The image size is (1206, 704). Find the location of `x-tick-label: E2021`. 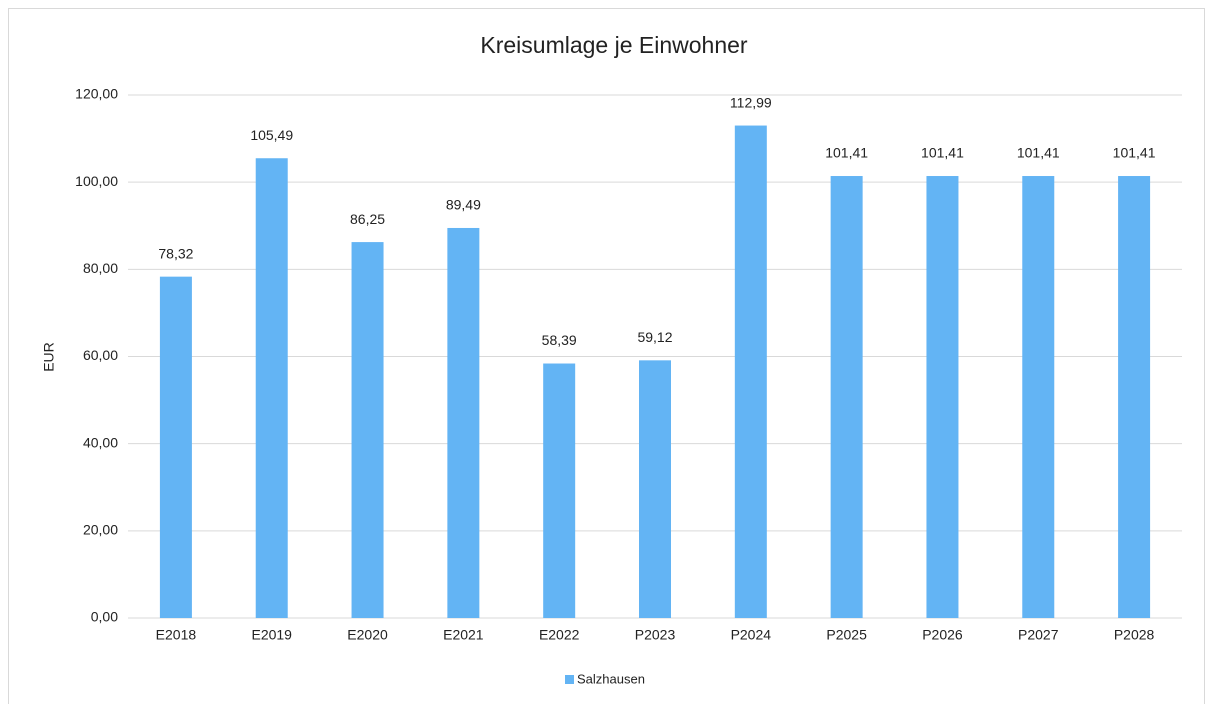

x-tick-label: E2021 is located at coordinates (463, 635).